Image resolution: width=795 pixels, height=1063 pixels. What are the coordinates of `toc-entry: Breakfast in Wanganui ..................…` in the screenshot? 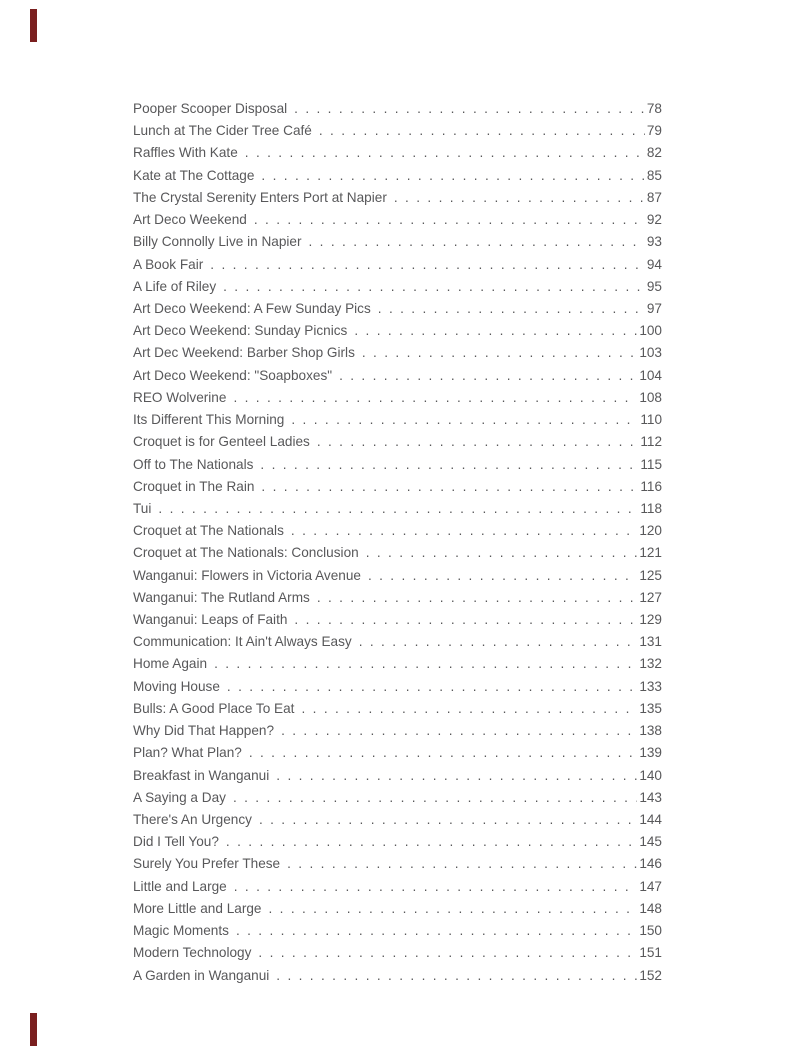 It's located at (397, 779).